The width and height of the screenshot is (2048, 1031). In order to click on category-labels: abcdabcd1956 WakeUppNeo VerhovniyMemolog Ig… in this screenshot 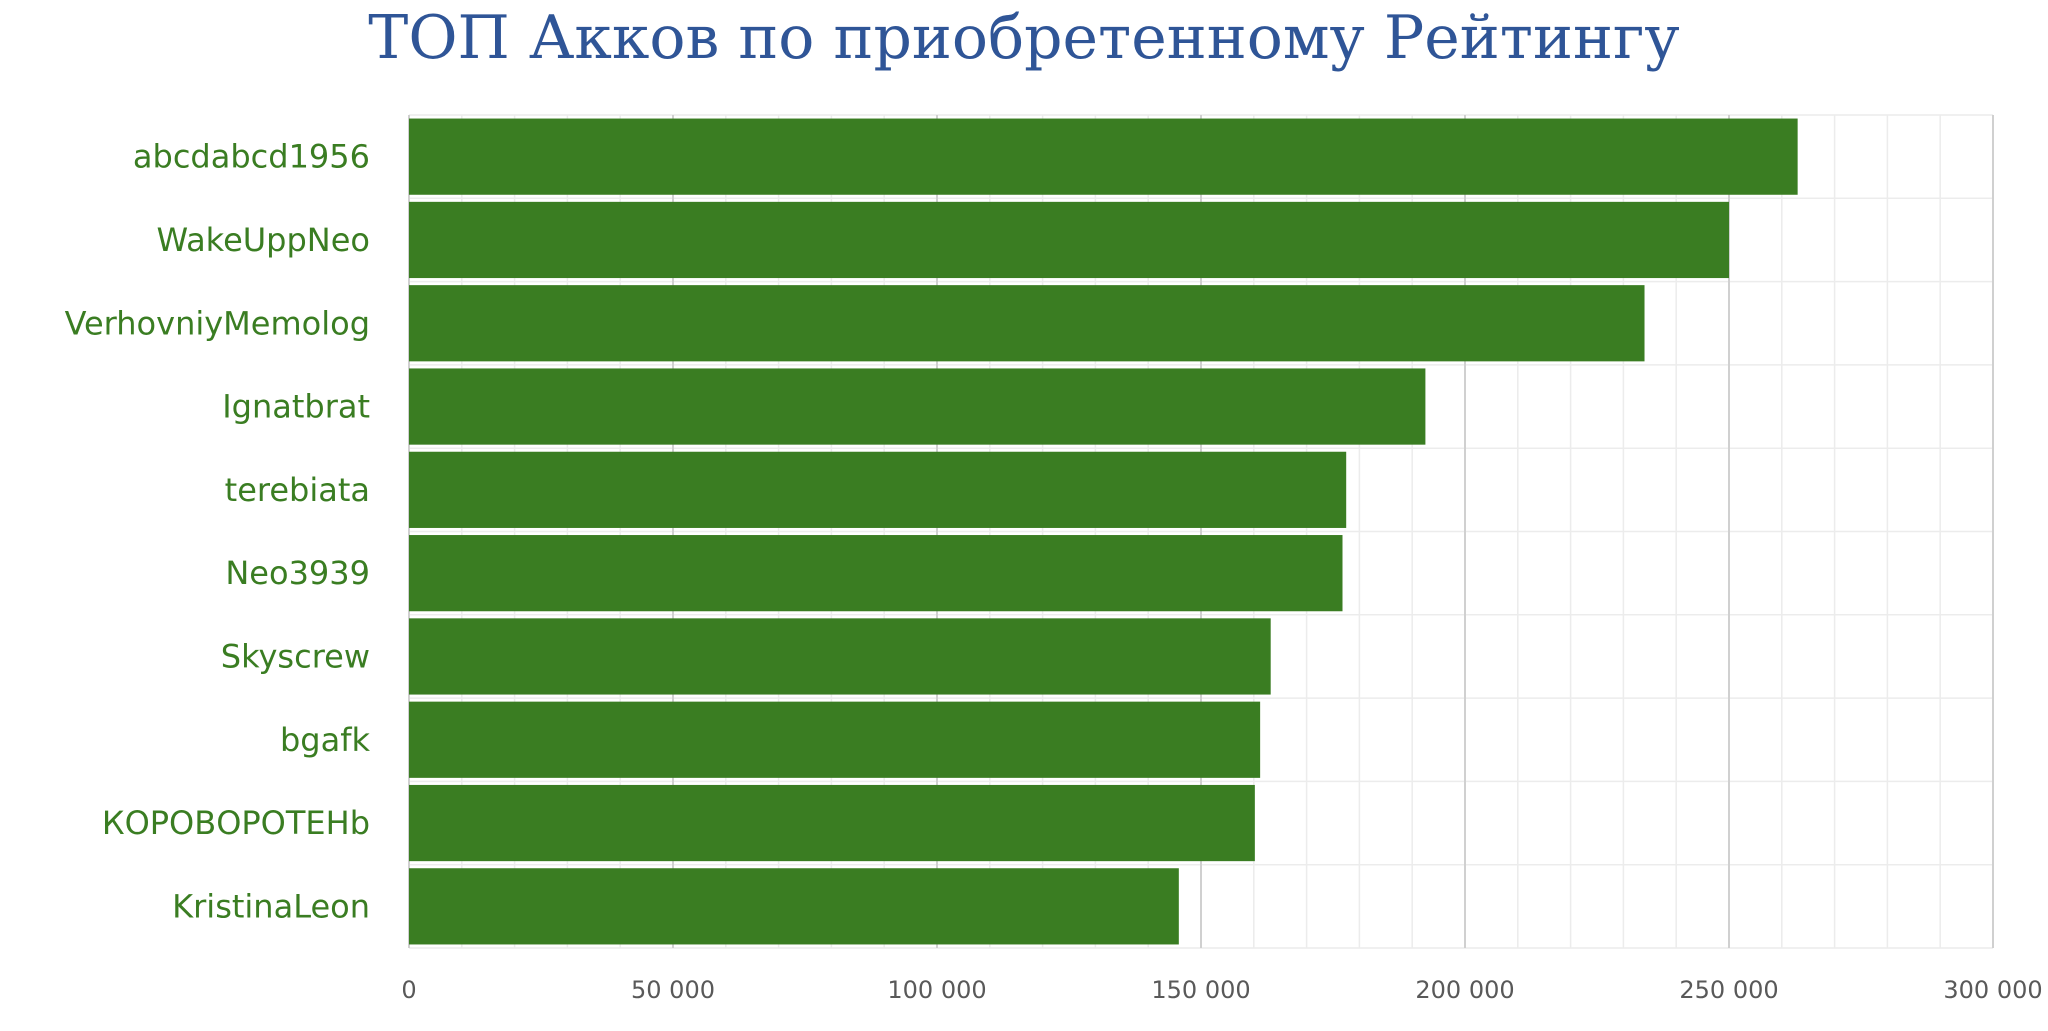, I will do `click(218, 532)`.